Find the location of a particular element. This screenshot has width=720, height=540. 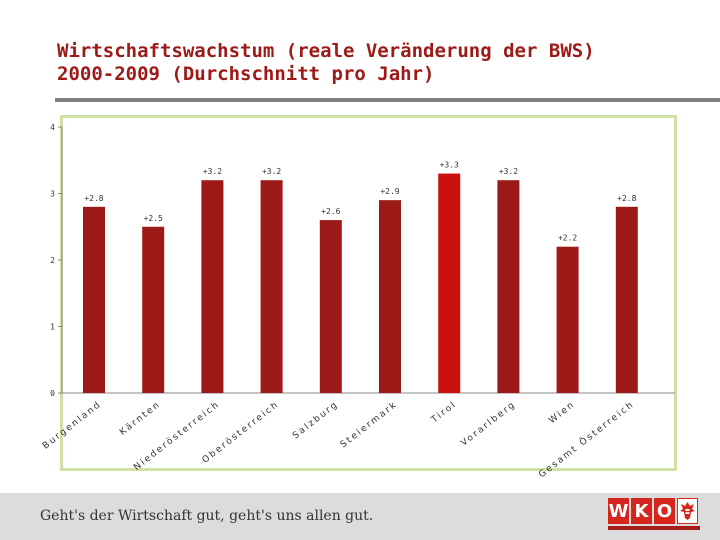

data-label-8: +2.2 is located at coordinates (567, 238).